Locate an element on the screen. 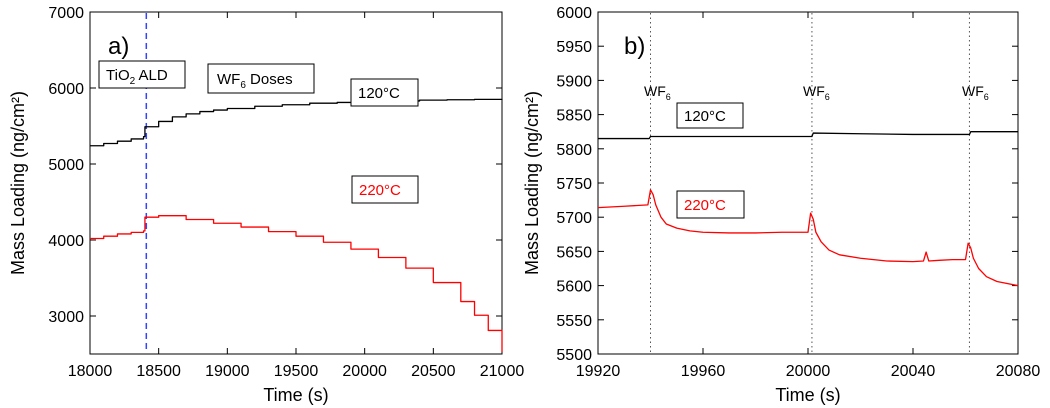 The image size is (1050, 408). panel-b-x-tick-label-0: 19920 is located at coordinates (598, 371).